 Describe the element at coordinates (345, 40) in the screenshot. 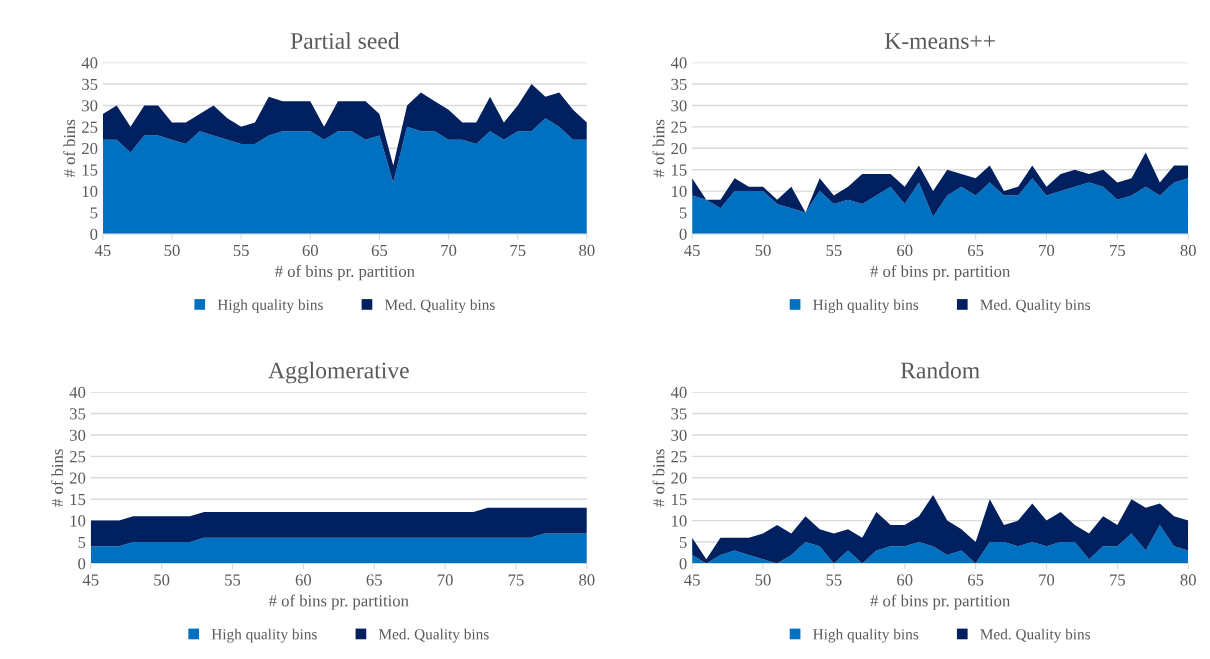

I see `chart-title: Partial seed` at that location.